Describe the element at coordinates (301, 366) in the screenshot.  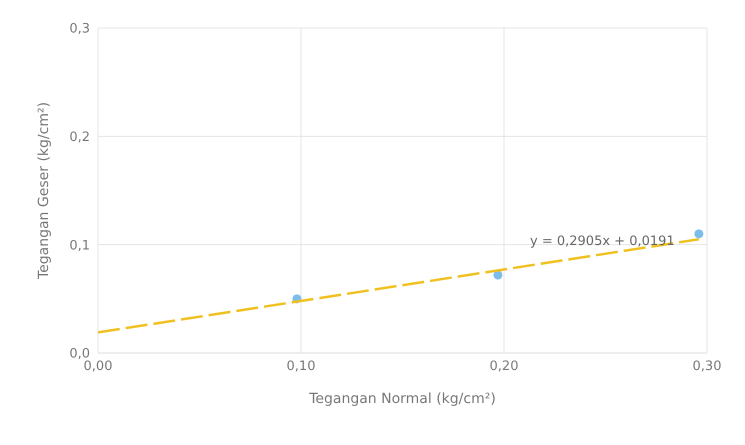
I see `x-tick-label: 0,10` at that location.